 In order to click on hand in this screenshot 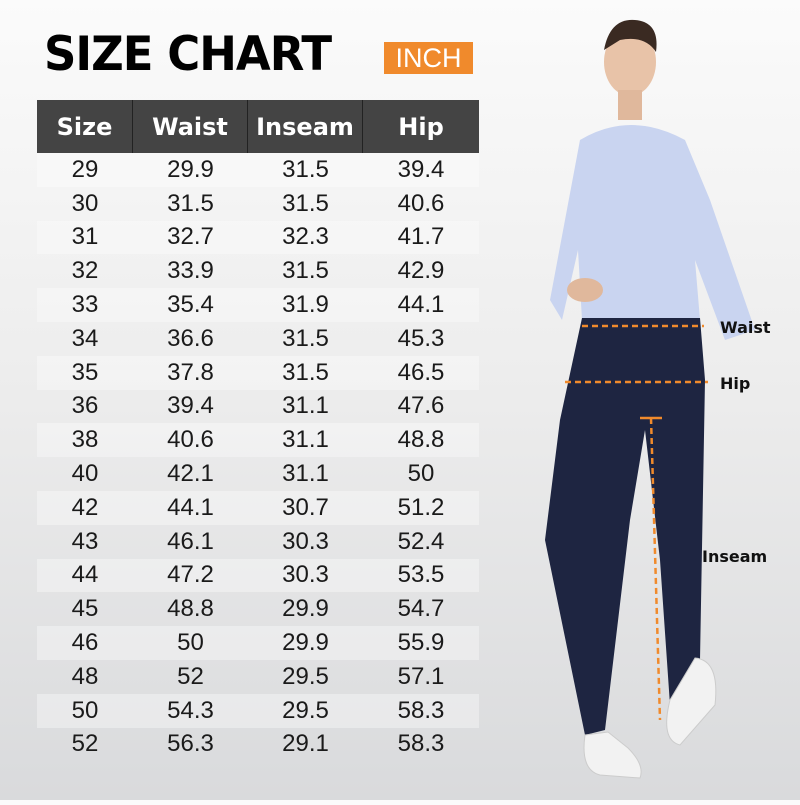, I will do `click(585, 290)`.